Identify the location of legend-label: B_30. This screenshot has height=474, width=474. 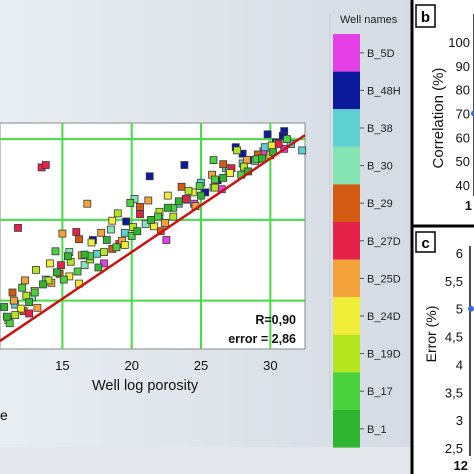
(380, 167).